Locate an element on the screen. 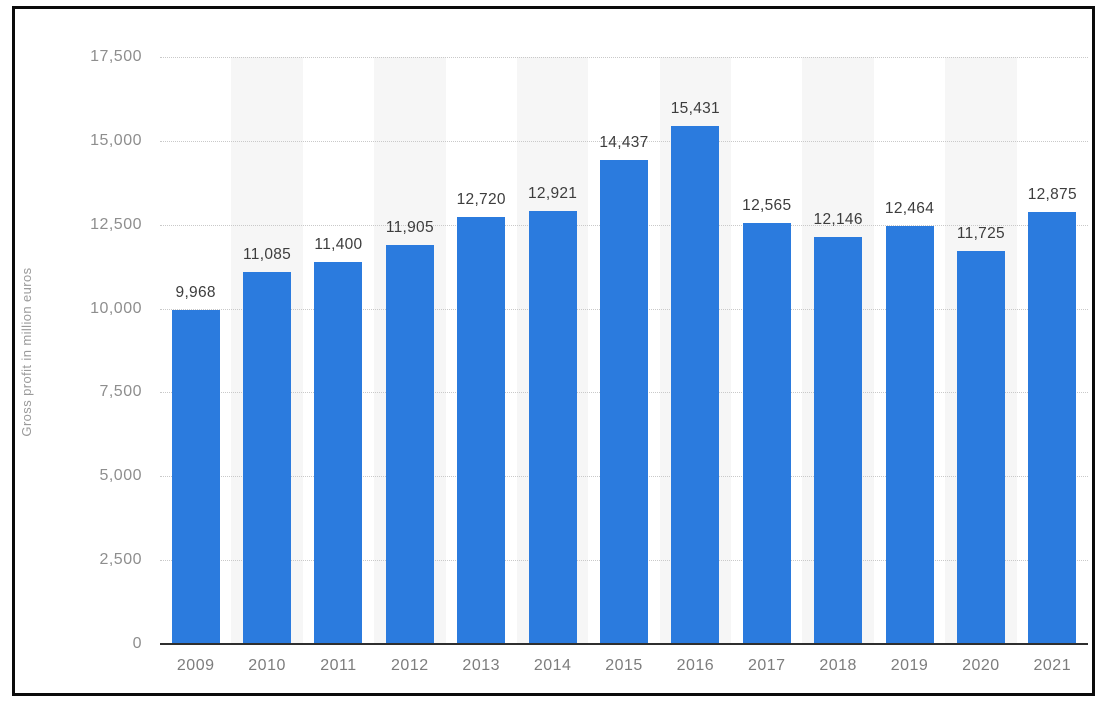 This screenshot has height=701, width=1101. x-tick-label: 2018 is located at coordinates (838, 665).